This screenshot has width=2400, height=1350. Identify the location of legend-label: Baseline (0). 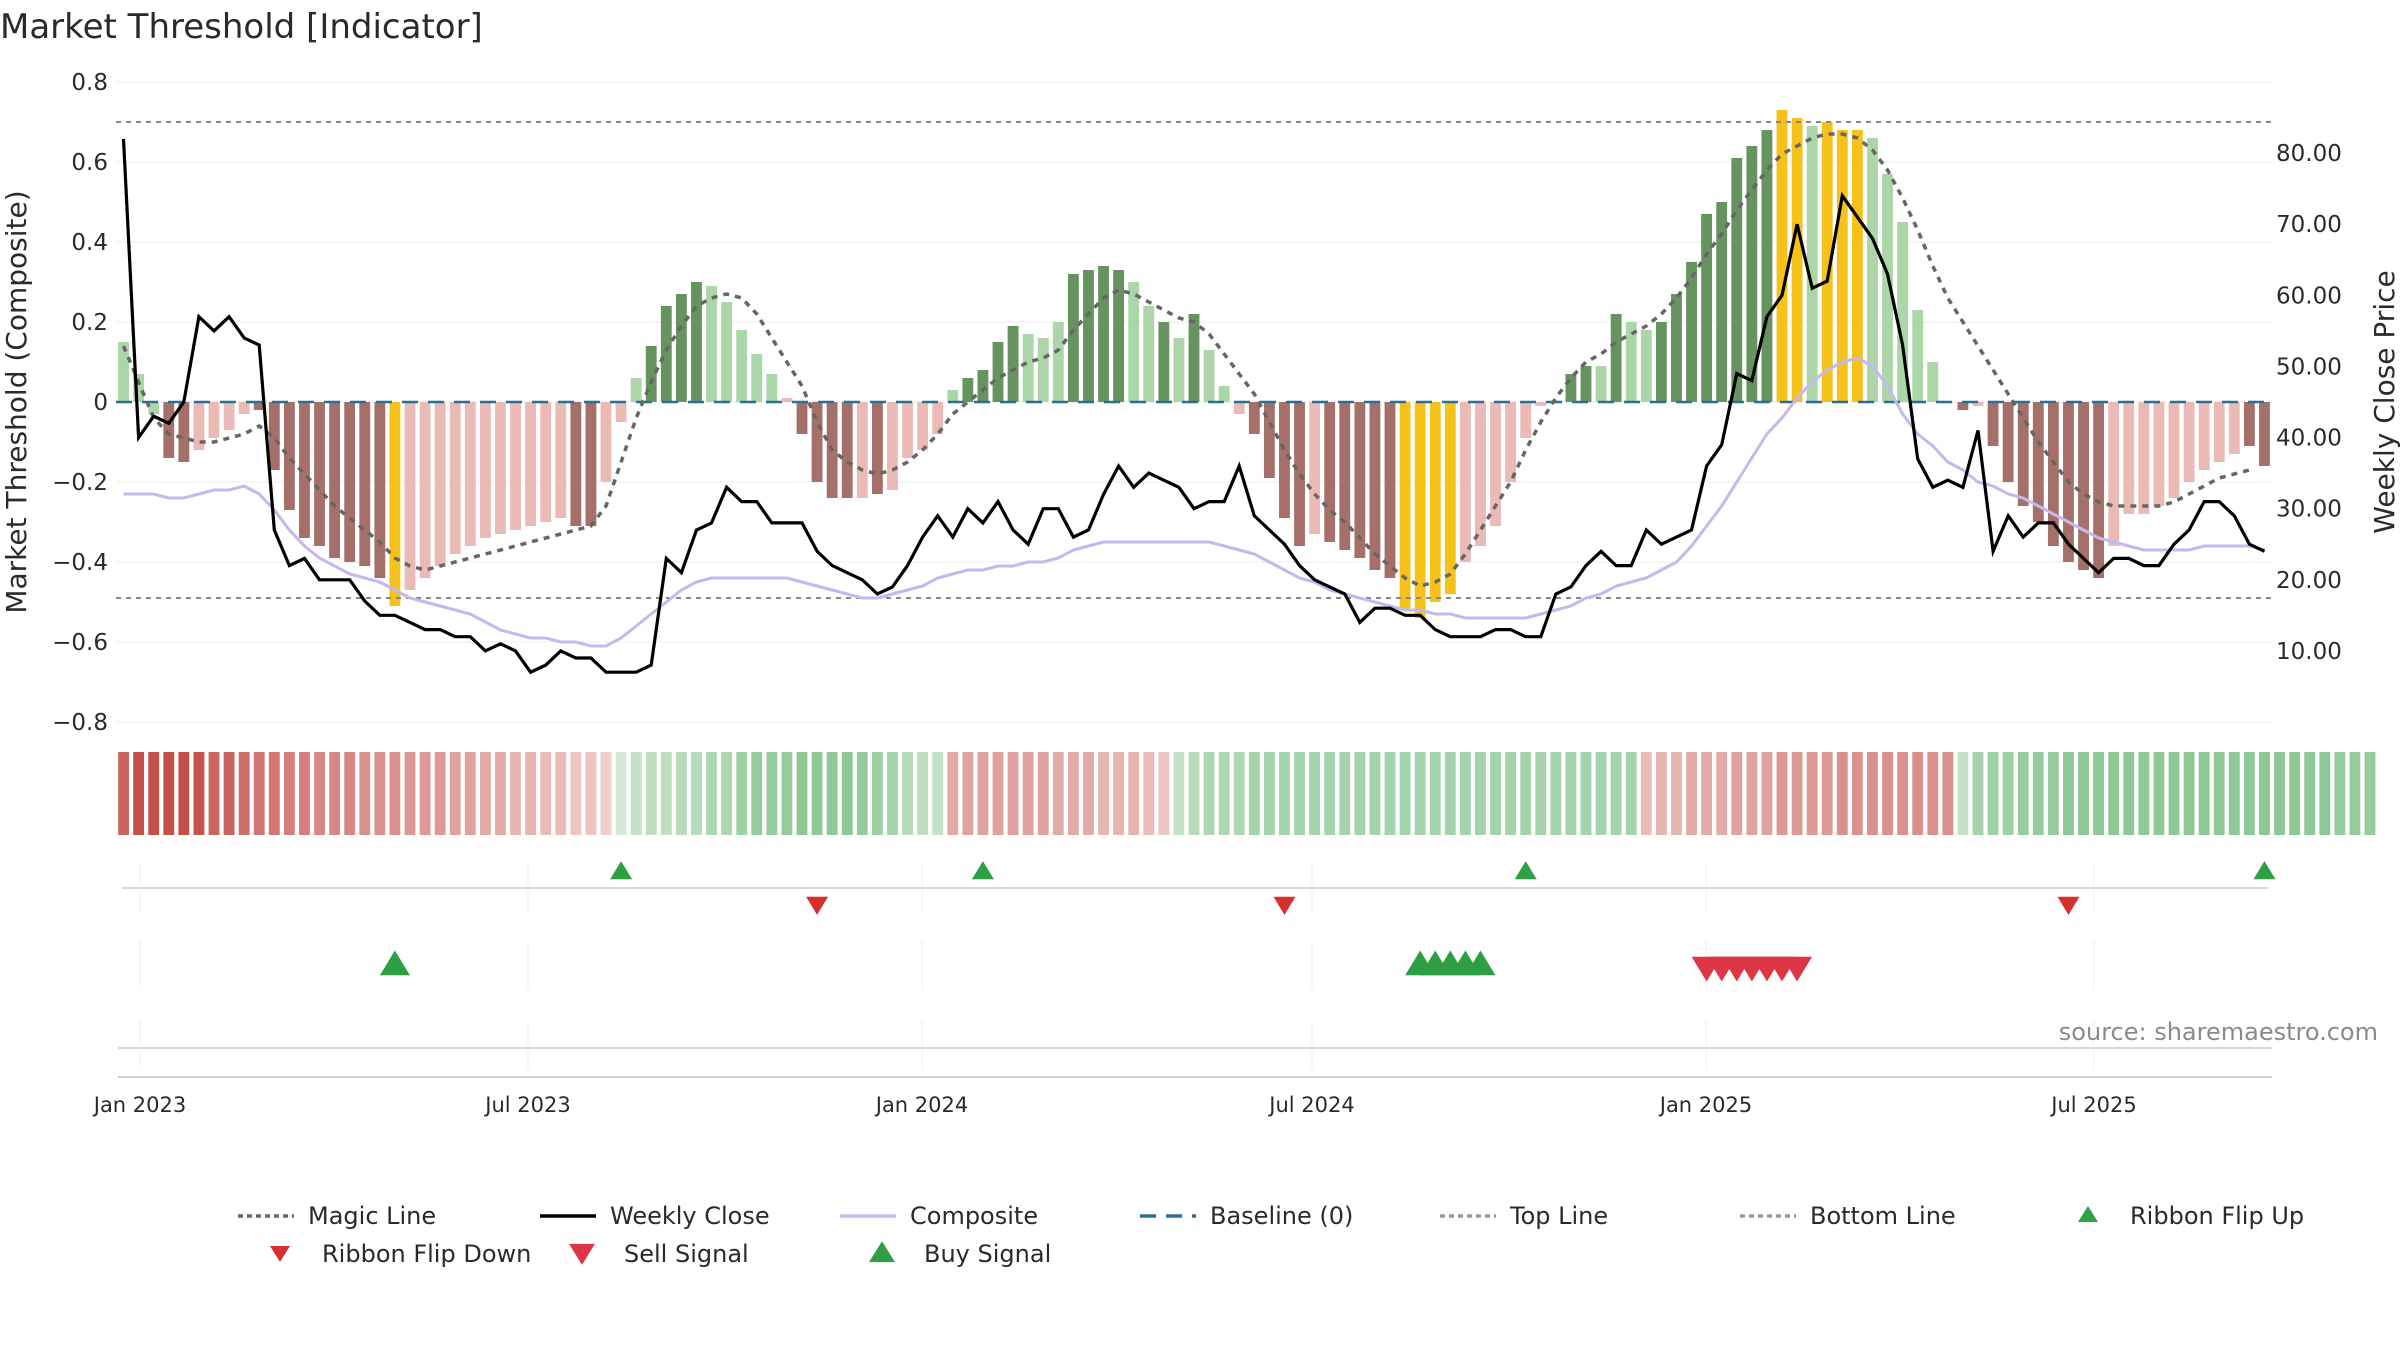
(1281, 1216).